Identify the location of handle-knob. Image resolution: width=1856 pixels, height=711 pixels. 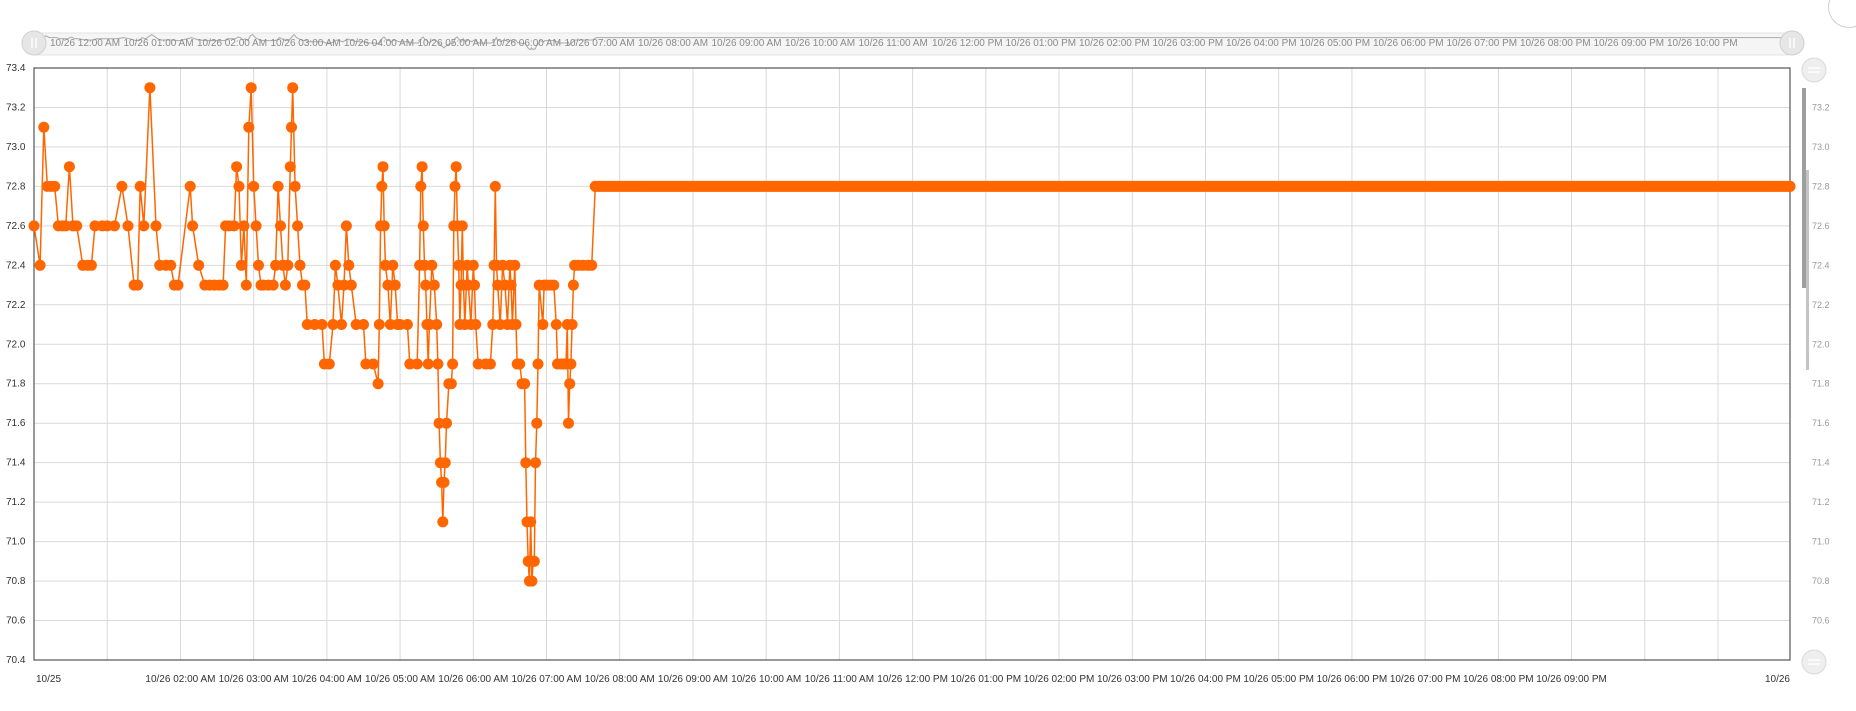
(34, 43).